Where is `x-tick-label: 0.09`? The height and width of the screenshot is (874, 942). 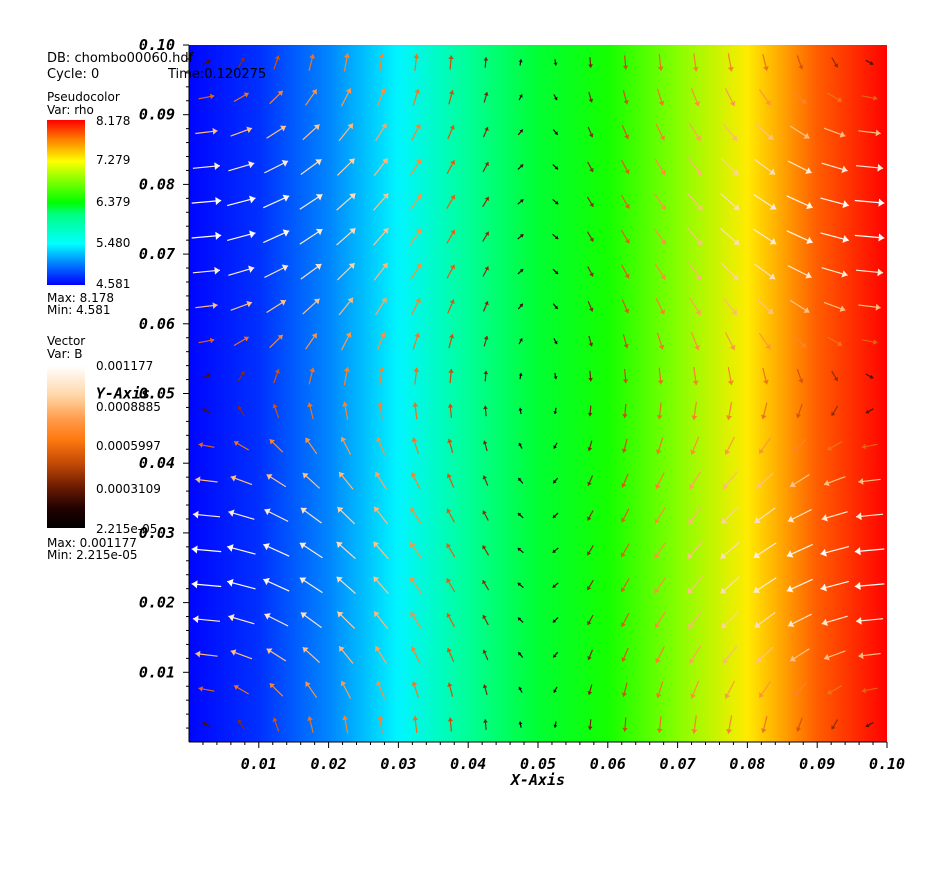
x-tick-label: 0.09 is located at coordinates (817, 764).